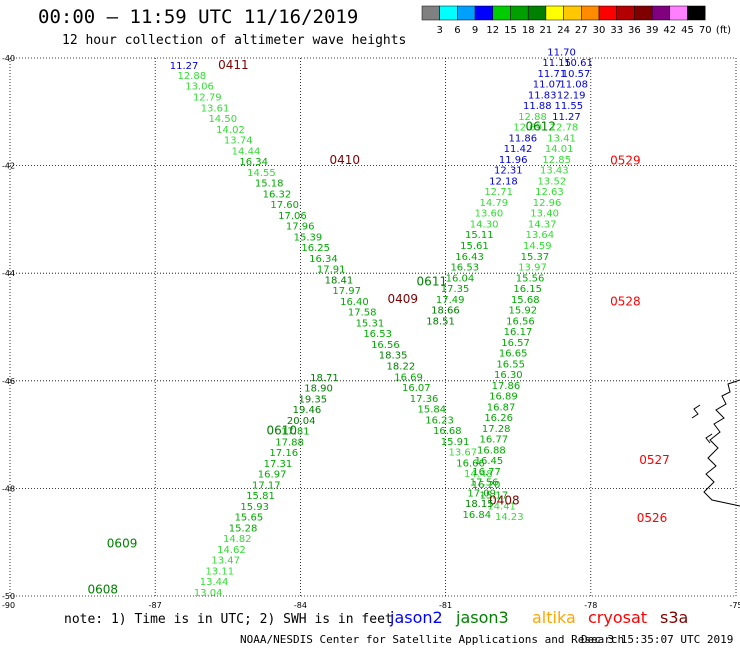 Image resolution: width=740 pixels, height=650 pixels. What do you see at coordinates (470, 463) in the screenshot?
I see `swh-value: 16.66` at bounding box center [470, 463].